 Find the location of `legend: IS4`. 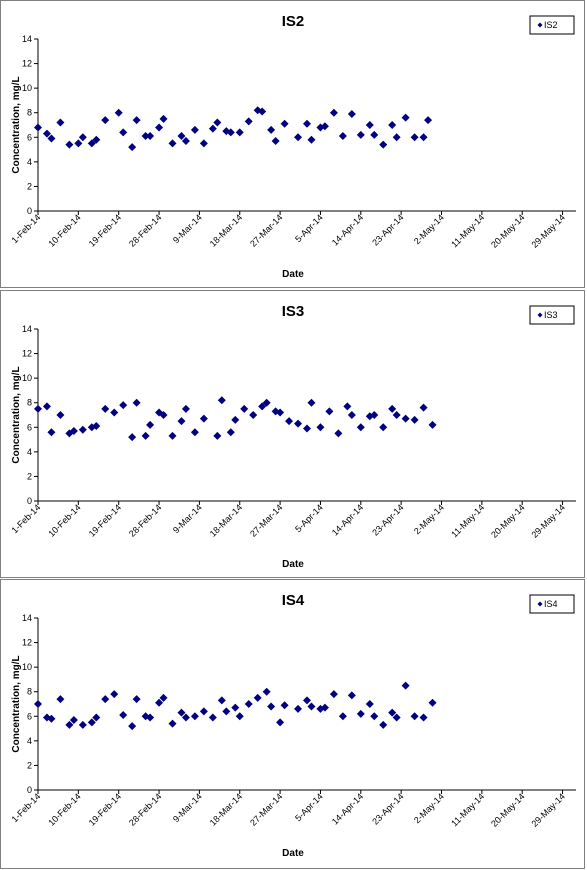

legend: IS4 is located at coordinates (552, 604).